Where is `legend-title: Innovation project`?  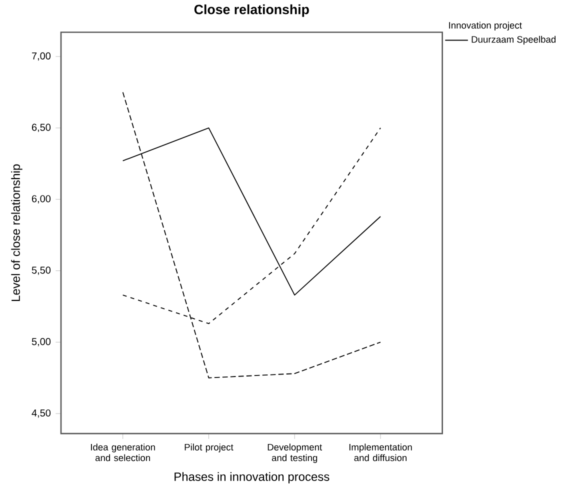
legend-title: Innovation project is located at coordinates (485, 26).